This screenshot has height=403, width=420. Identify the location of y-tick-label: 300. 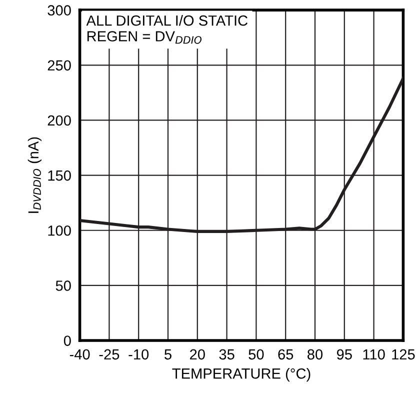
(59, 10).